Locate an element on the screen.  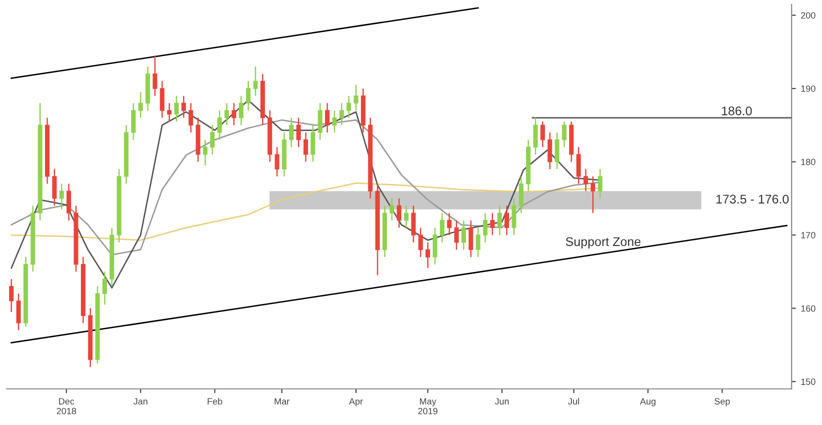
x-tick-label: Mar is located at coordinates (282, 401).